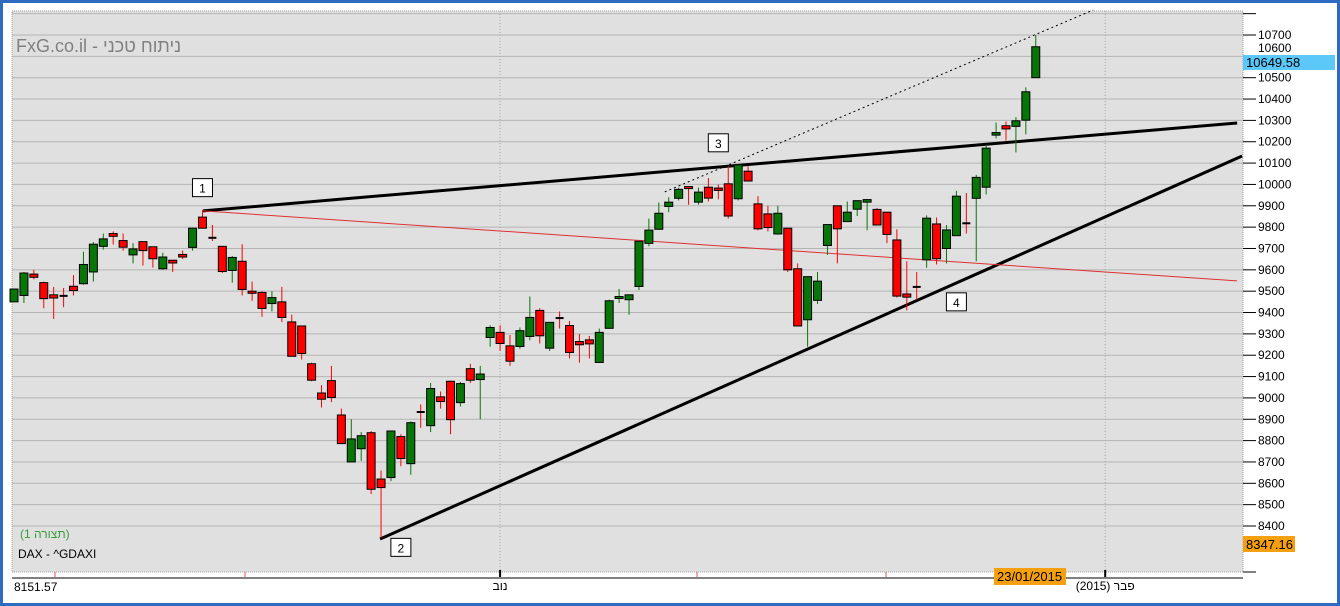 The height and width of the screenshot is (606, 1340). What do you see at coordinates (1271, 248) in the screenshot?
I see `price-tick-label: 9700` at bounding box center [1271, 248].